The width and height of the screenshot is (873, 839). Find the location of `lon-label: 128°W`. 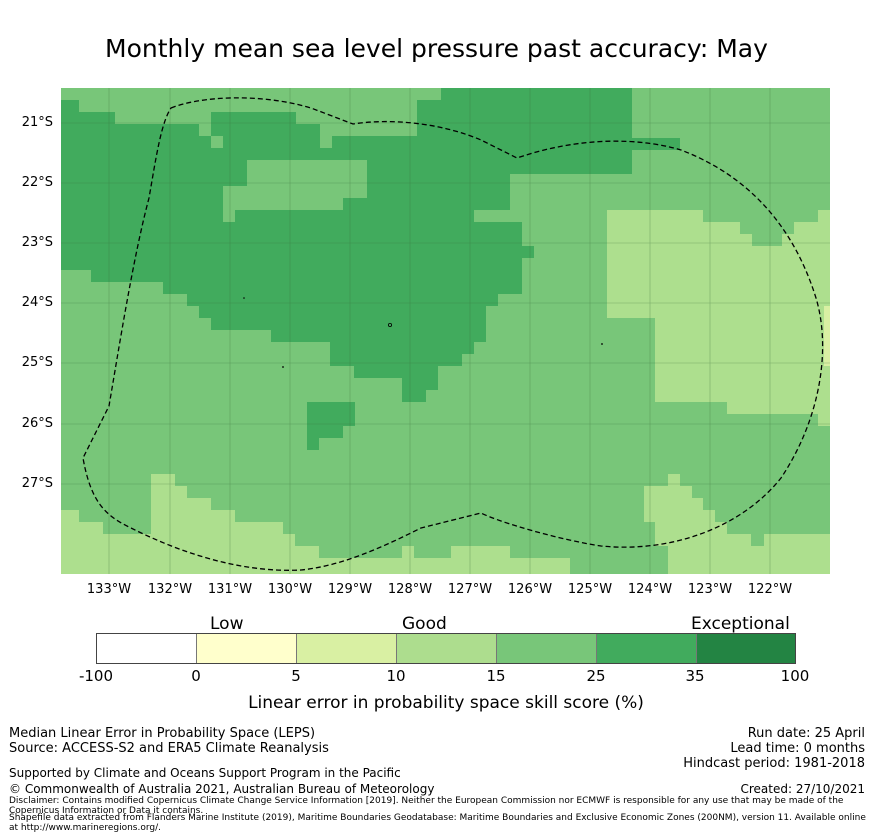

lon-label: 128°W is located at coordinates (410, 589).